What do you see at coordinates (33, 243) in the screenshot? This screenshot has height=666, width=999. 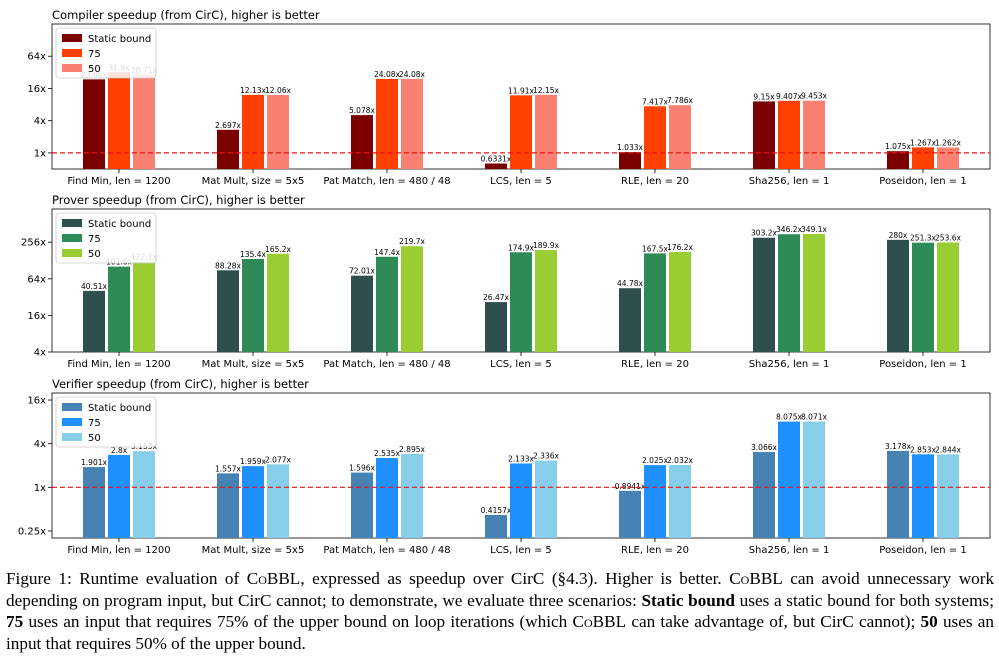 I see `y-tick-label: 256x` at bounding box center [33, 243].